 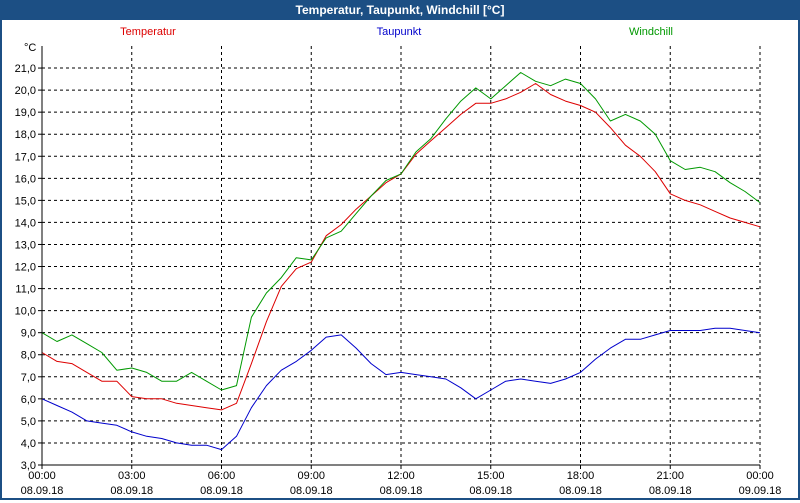 What do you see at coordinates (670, 476) in the screenshot?
I see `x-tick-time: 21:00` at bounding box center [670, 476].